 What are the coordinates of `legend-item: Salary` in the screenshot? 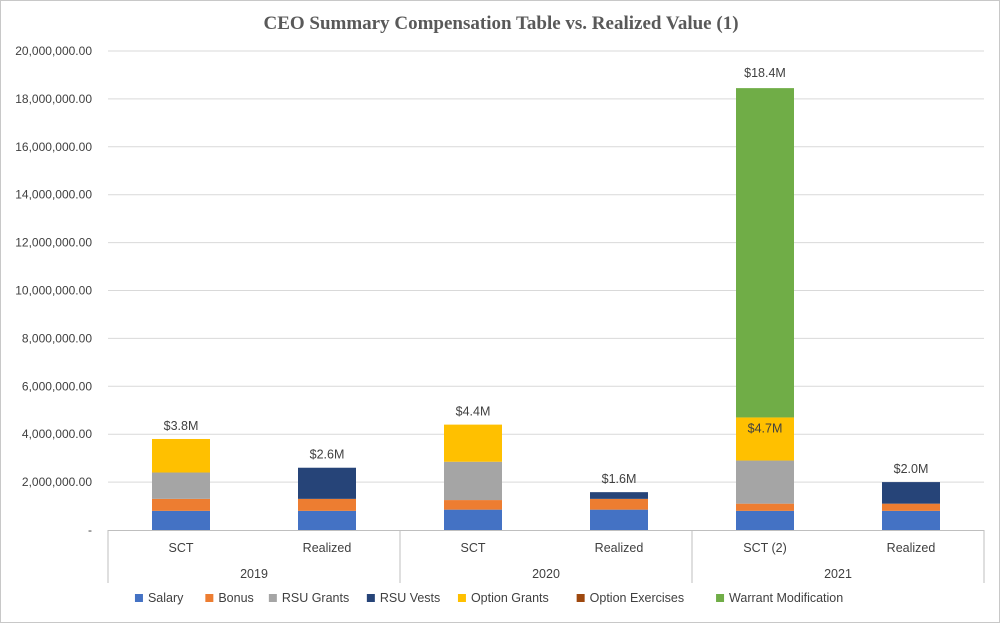 It's located at (159, 598).